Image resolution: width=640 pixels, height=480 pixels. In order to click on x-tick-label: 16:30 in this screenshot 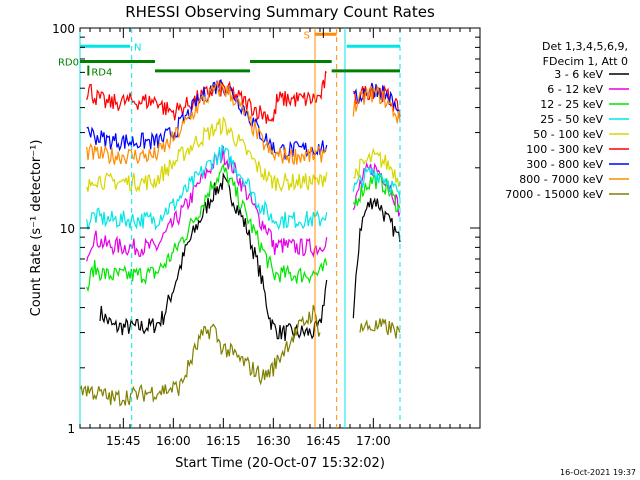, I will do `click(273, 441)`.